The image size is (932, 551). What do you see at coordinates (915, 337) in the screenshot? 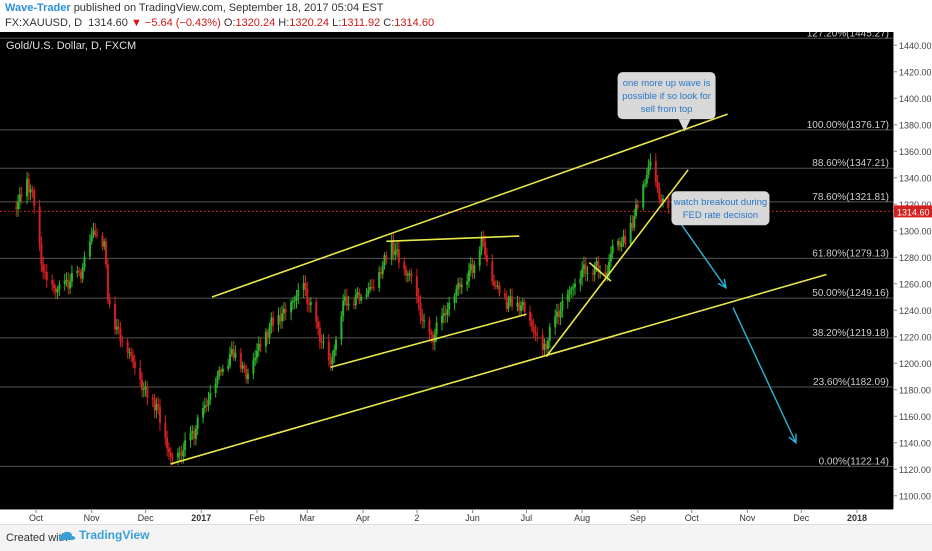
I see `y-tick-label: 1220.00` at bounding box center [915, 337].